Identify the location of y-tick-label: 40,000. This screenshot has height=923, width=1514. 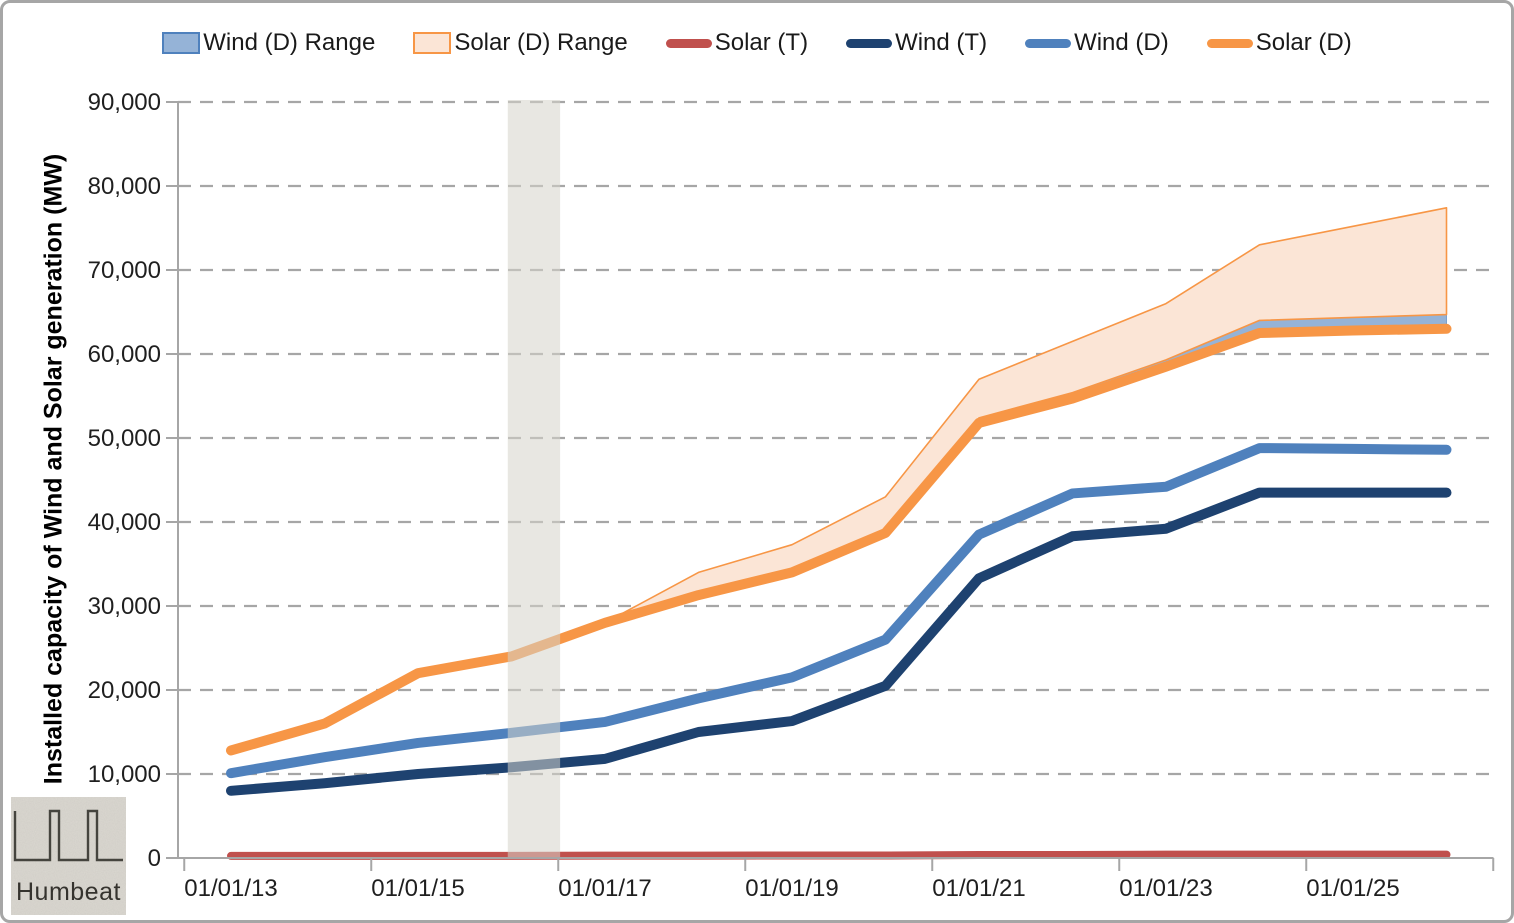
(124, 522).